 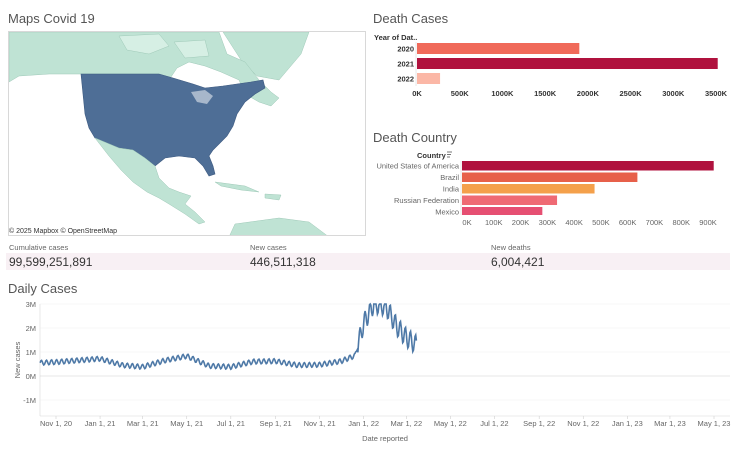 I want to click on kpi-label-new-deaths: New deaths, so click(x=511, y=247).